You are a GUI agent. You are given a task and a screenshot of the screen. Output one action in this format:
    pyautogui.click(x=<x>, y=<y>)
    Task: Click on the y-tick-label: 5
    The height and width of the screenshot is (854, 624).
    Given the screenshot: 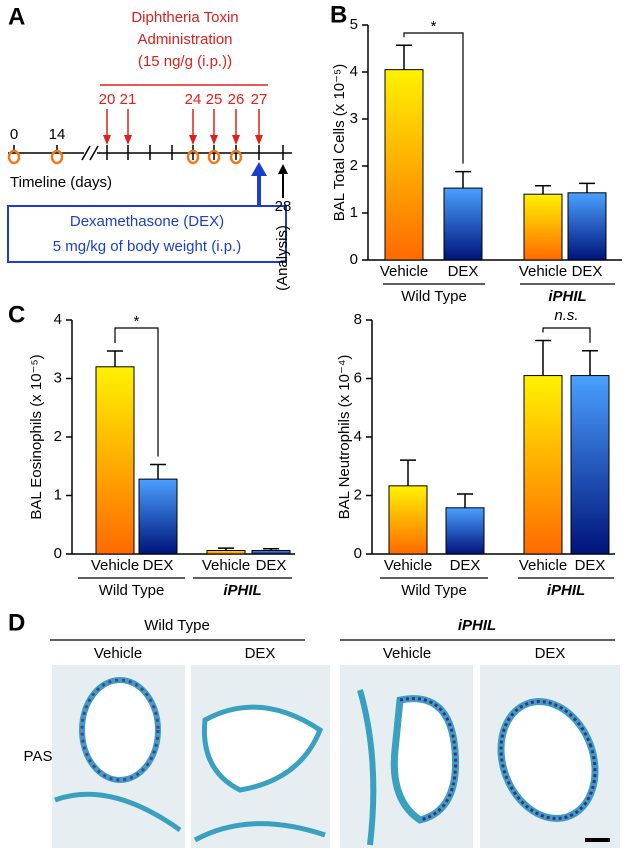 What is the action you would take?
    pyautogui.click(x=354, y=24)
    